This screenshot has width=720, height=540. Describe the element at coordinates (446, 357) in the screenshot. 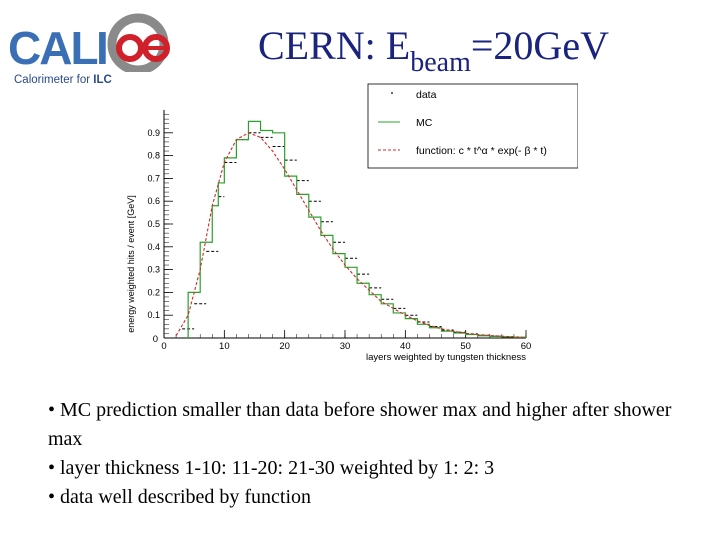

I see `x-axis-label: layers weighted by tungsten thickness` at that location.